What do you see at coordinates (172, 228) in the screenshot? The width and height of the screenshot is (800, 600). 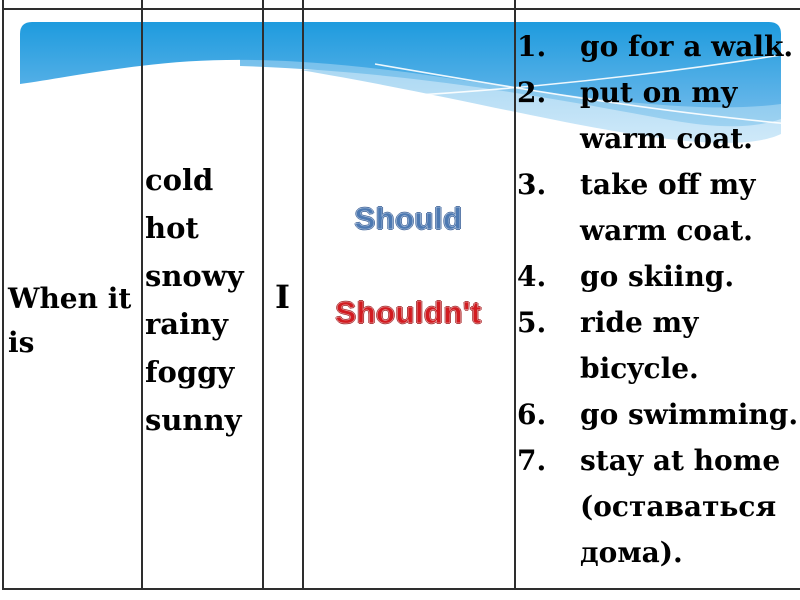 I see `weather-word: hot` at bounding box center [172, 228].